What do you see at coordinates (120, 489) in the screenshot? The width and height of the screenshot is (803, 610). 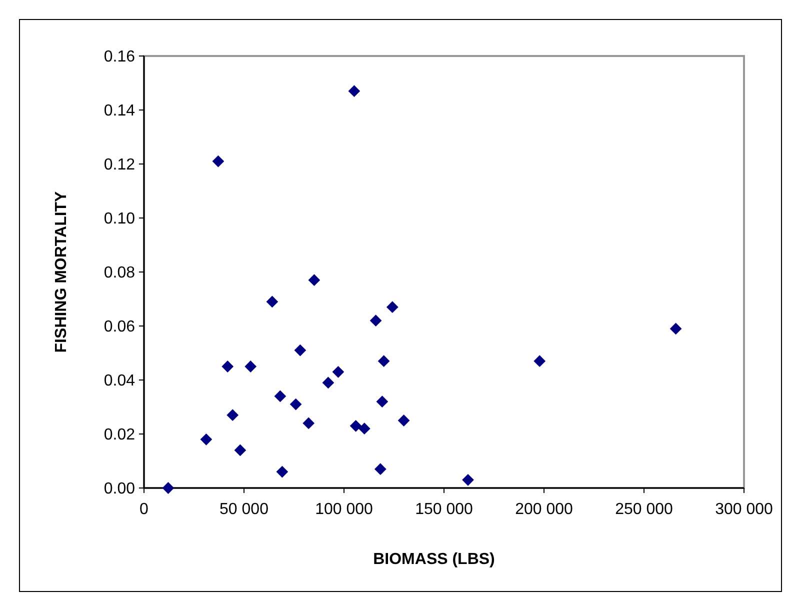 I see `y-tick-label: 0.00` at bounding box center [120, 489].